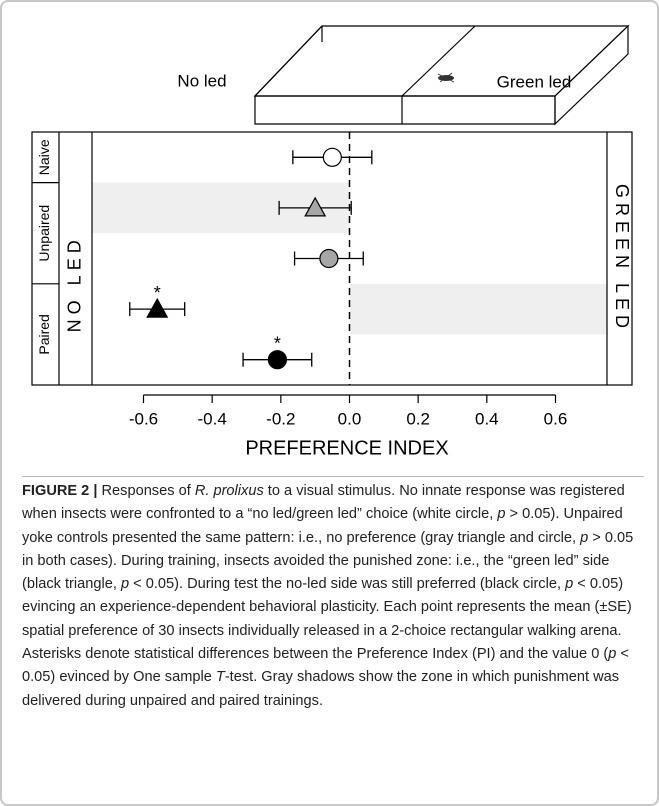  What do you see at coordinates (622, 258) in the screenshot?
I see `right-side-label: GREEN LED` at bounding box center [622, 258].